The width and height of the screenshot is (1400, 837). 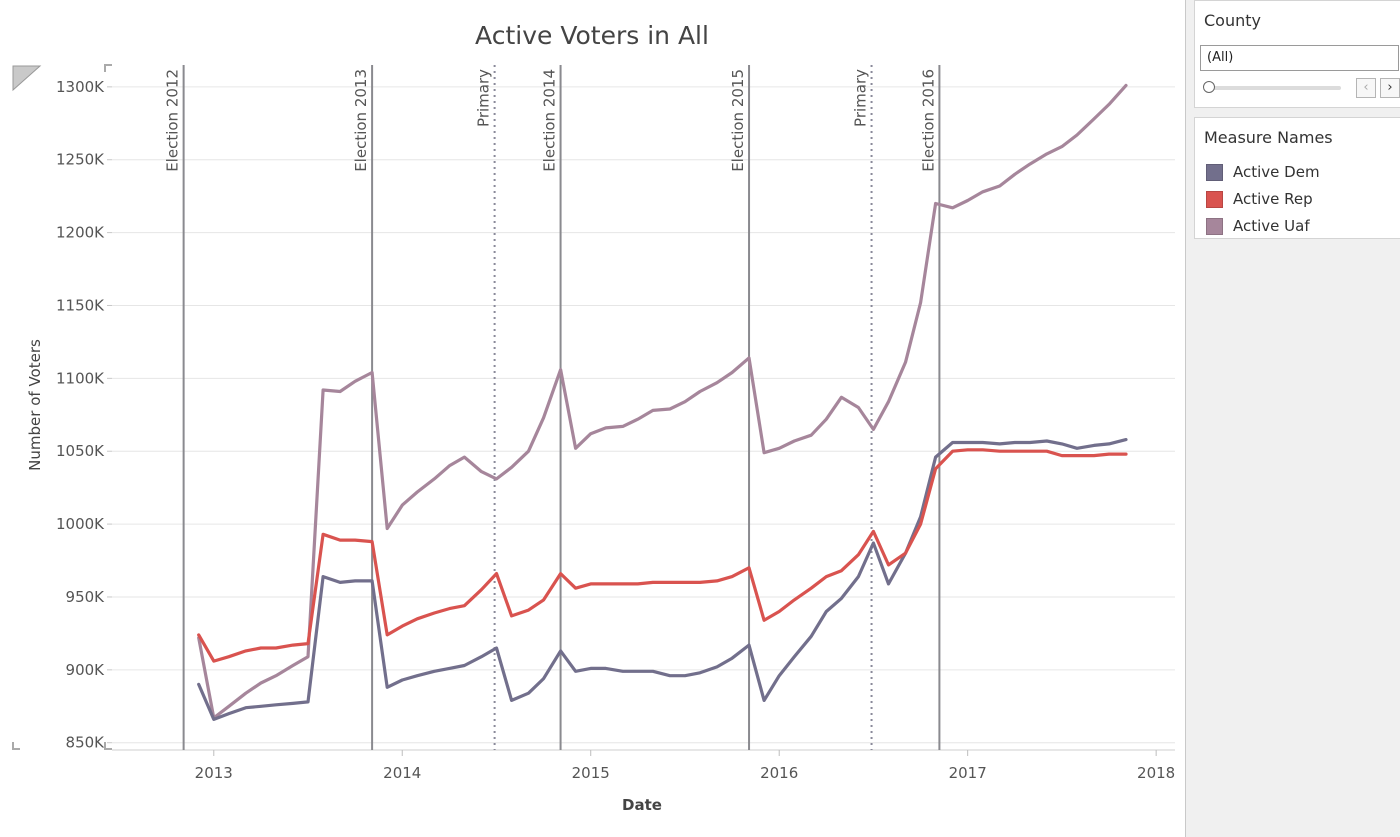 I want to click on panel-divider, so click(x=1185, y=418).